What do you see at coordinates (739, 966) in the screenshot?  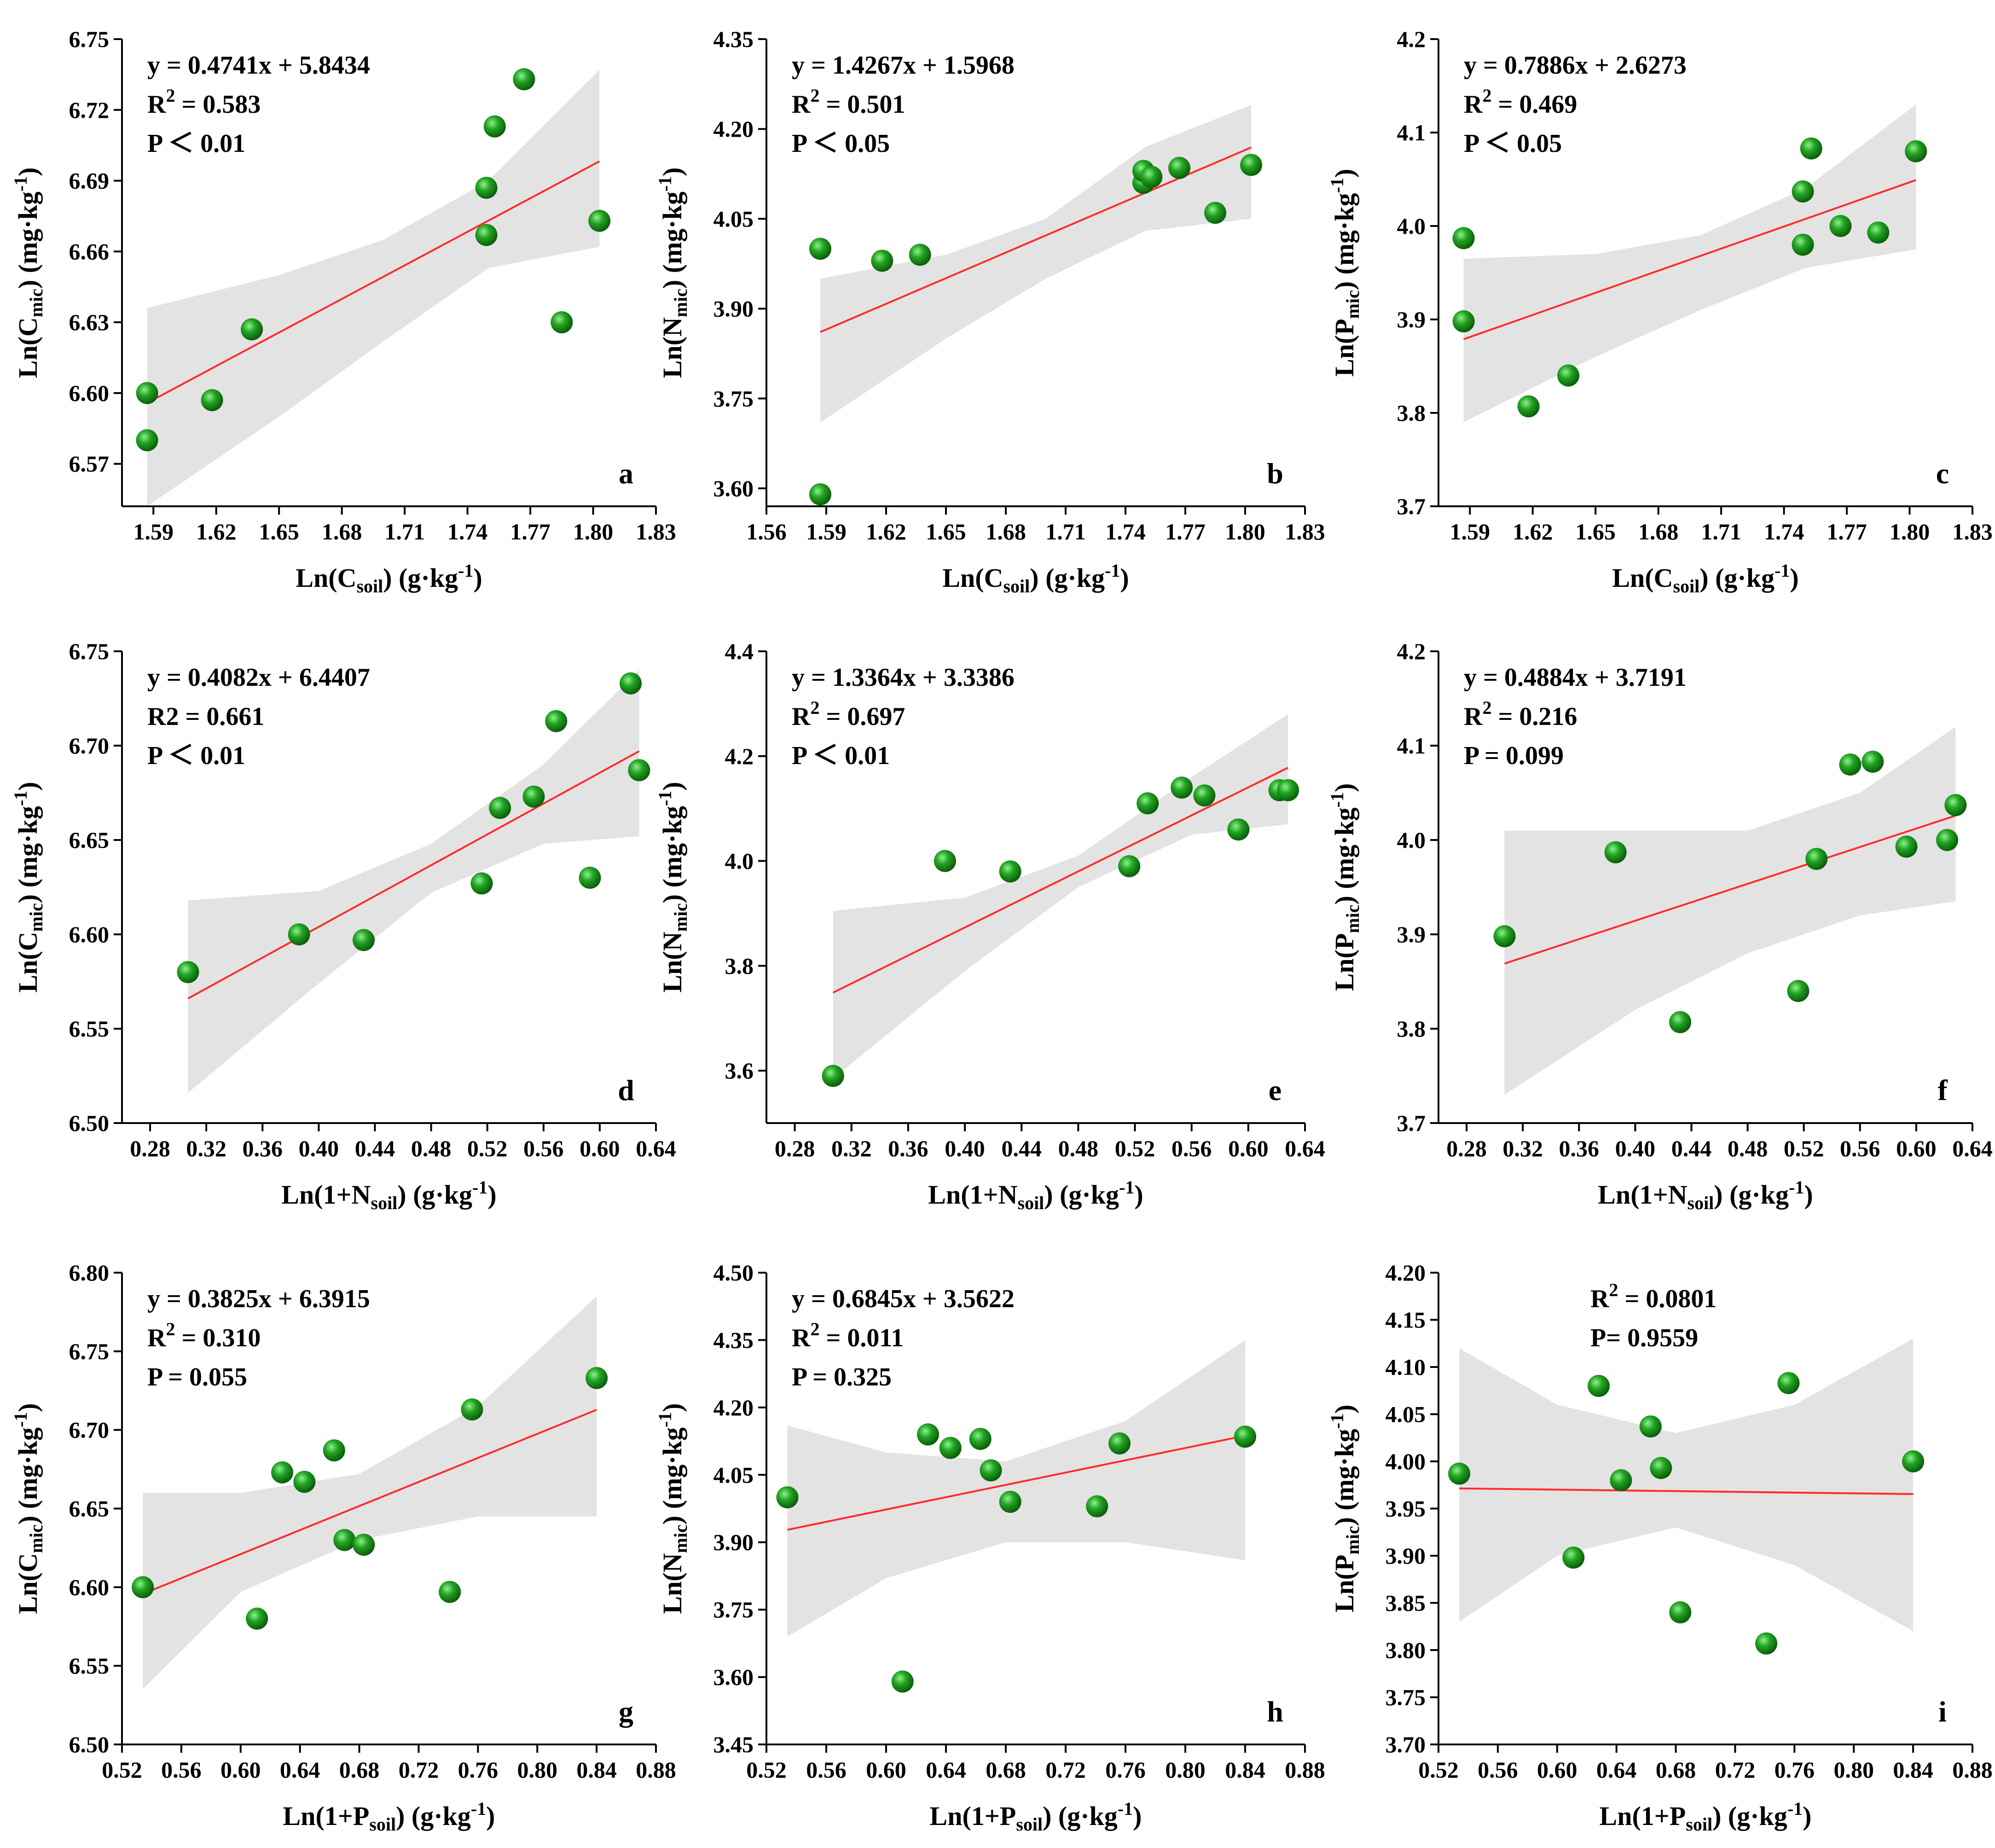 I see `y-tick-label: 3.8` at bounding box center [739, 966].